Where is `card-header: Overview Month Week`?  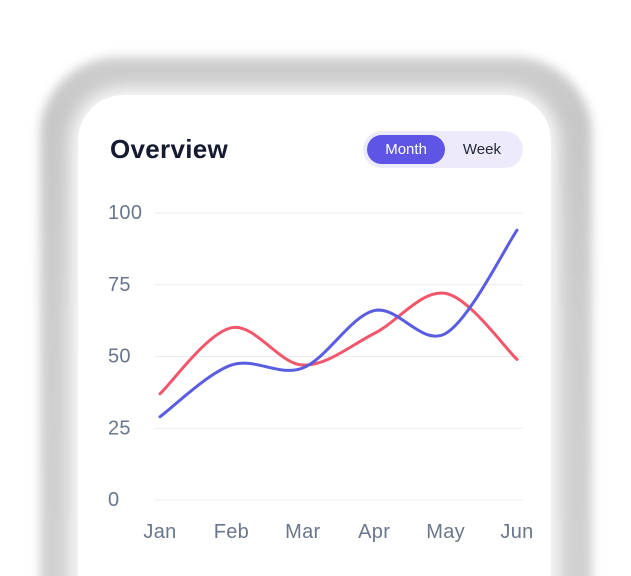 card-header: Overview Month Week is located at coordinates (314, 131).